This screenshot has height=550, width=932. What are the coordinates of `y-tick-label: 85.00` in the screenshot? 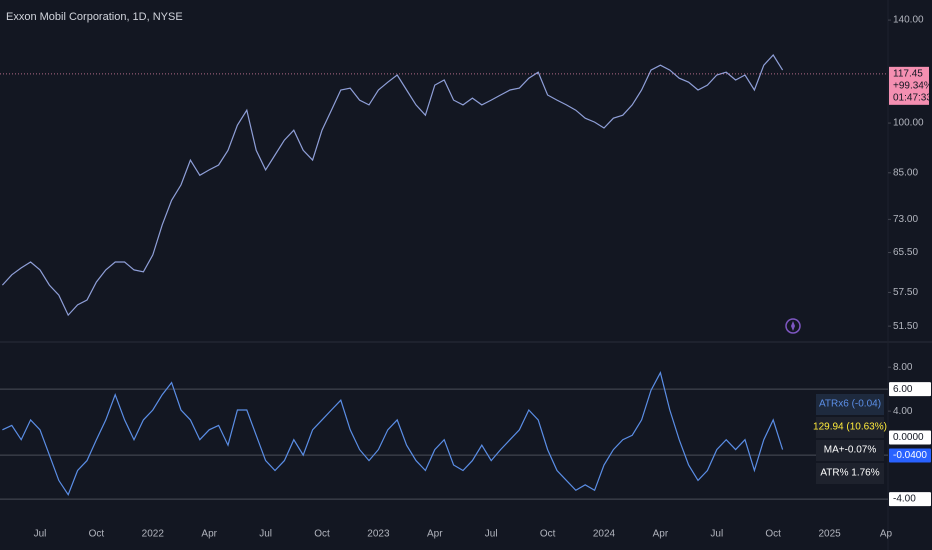 It's located at (905, 172).